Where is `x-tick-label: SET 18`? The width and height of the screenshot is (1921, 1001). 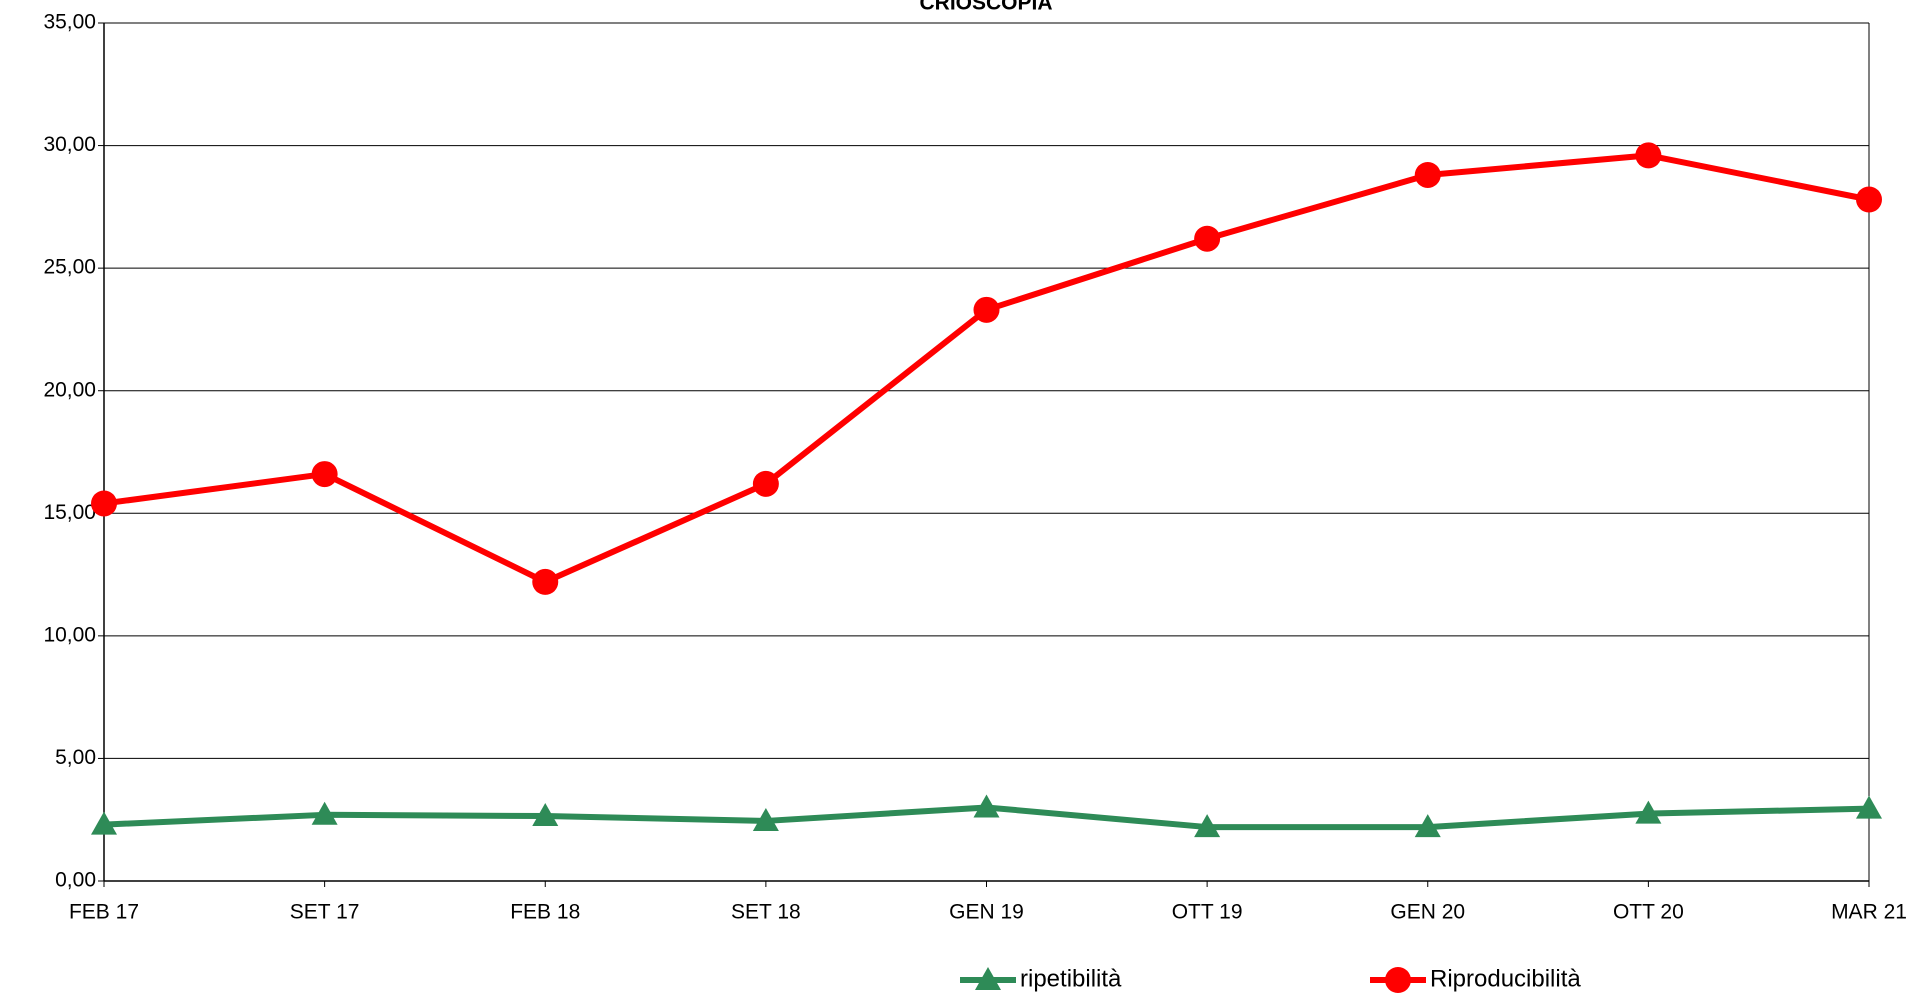
x-tick-label: SET 18 is located at coordinates (766, 912).